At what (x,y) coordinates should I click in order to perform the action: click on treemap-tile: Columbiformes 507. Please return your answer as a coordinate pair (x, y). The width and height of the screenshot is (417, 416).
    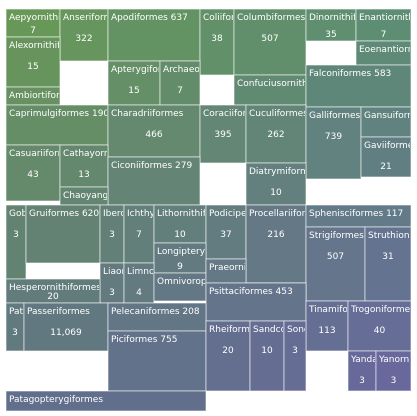
    Looking at the image, I should click on (270, 42).